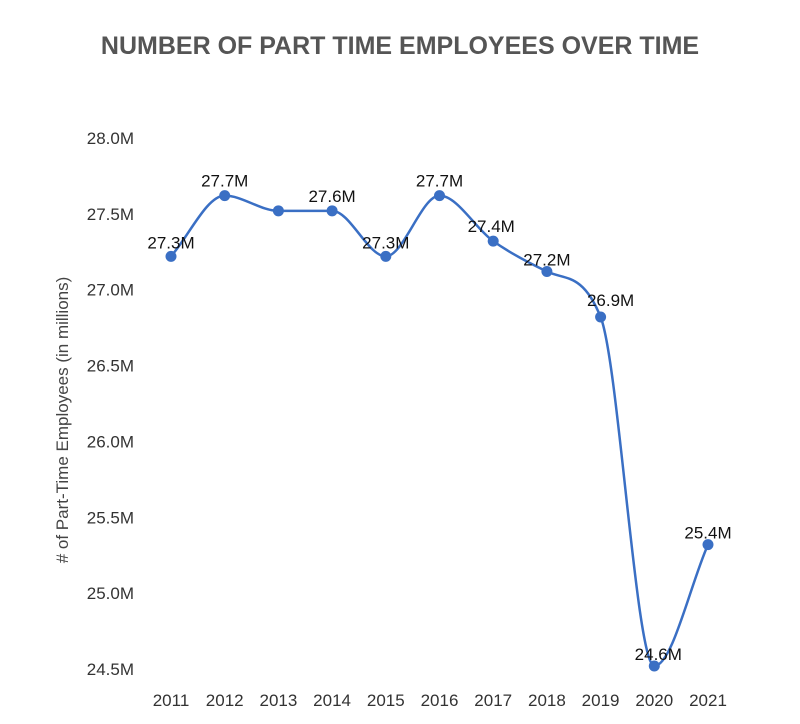 The image size is (800, 724). Describe the element at coordinates (491, 226) in the screenshot. I see `data-label: 27.4M` at that location.